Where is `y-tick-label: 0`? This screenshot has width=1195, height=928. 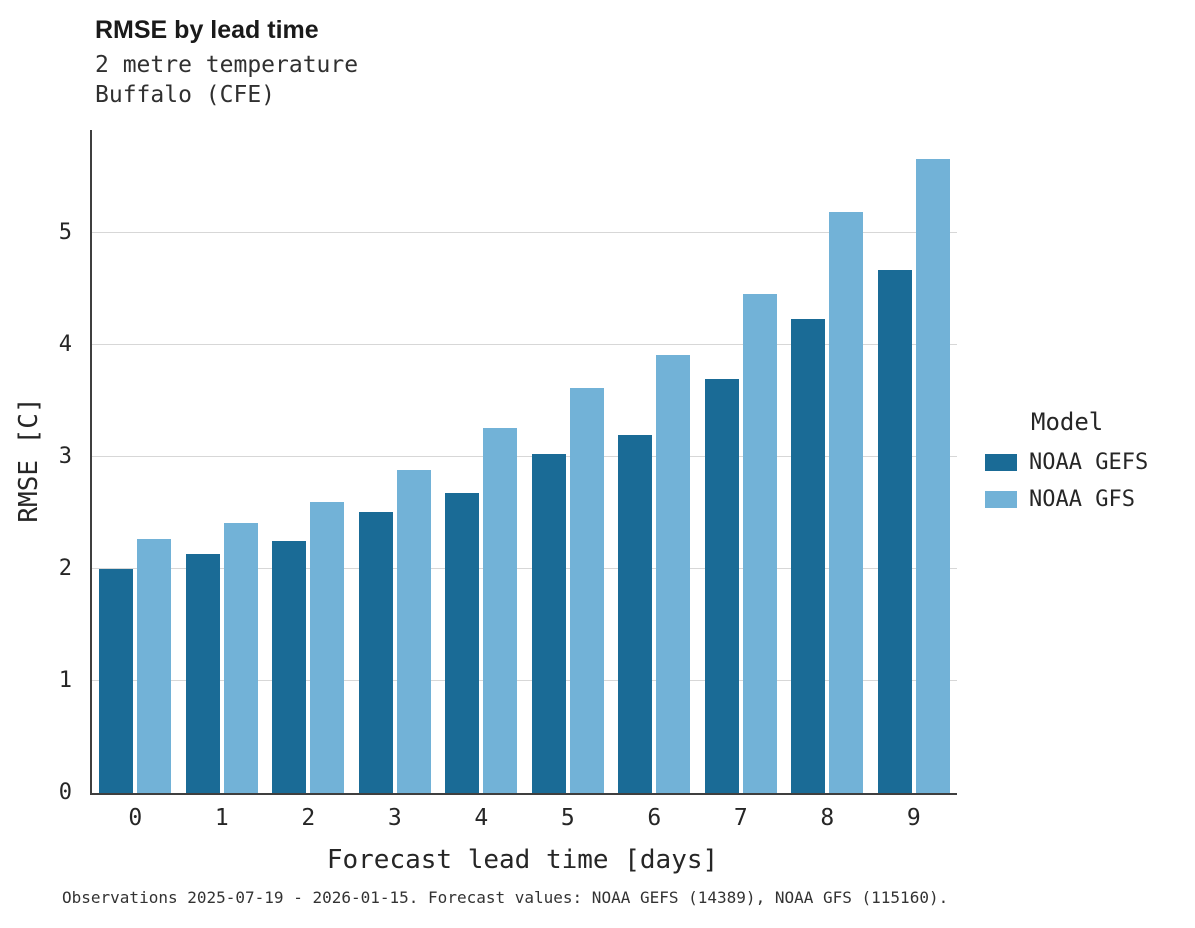
y-tick-label: 0 is located at coordinates (65, 792).